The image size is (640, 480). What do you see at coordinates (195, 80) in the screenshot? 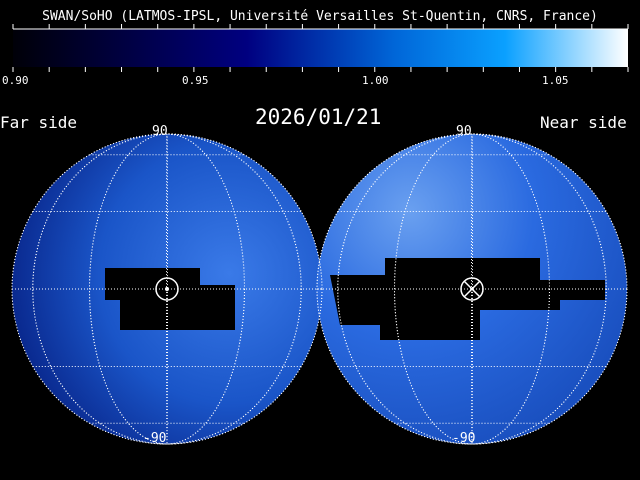
I see `tick-label: 0.95` at bounding box center [195, 80].